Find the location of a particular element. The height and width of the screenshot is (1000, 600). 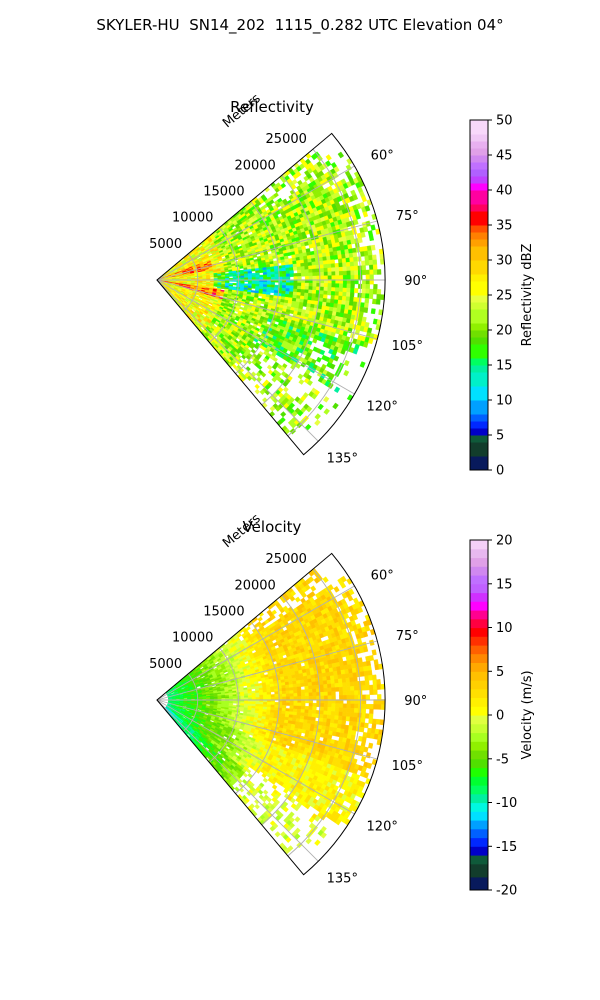

colorbar-tick-label: 0 is located at coordinates (500, 471).